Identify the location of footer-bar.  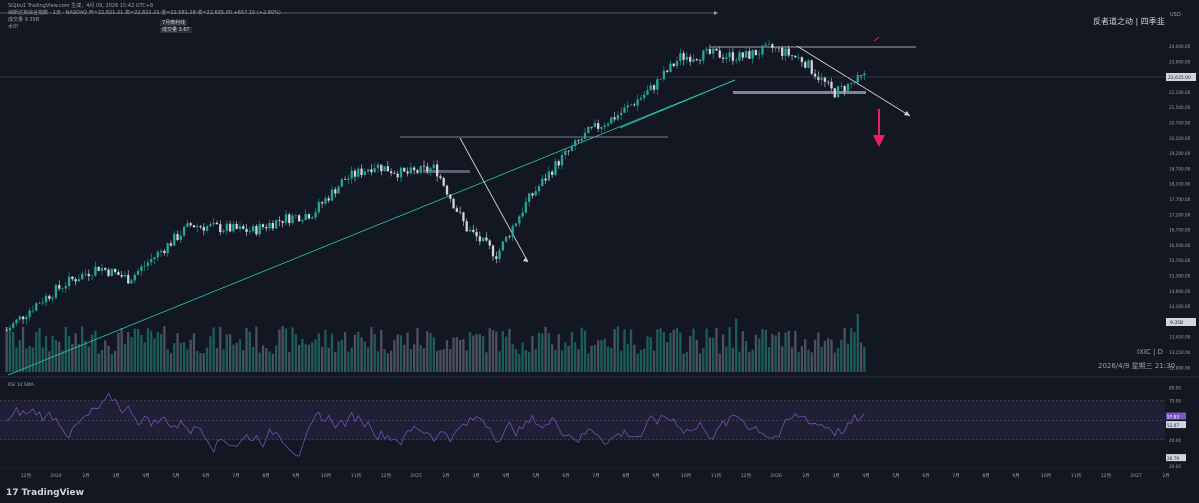
(599, 493).